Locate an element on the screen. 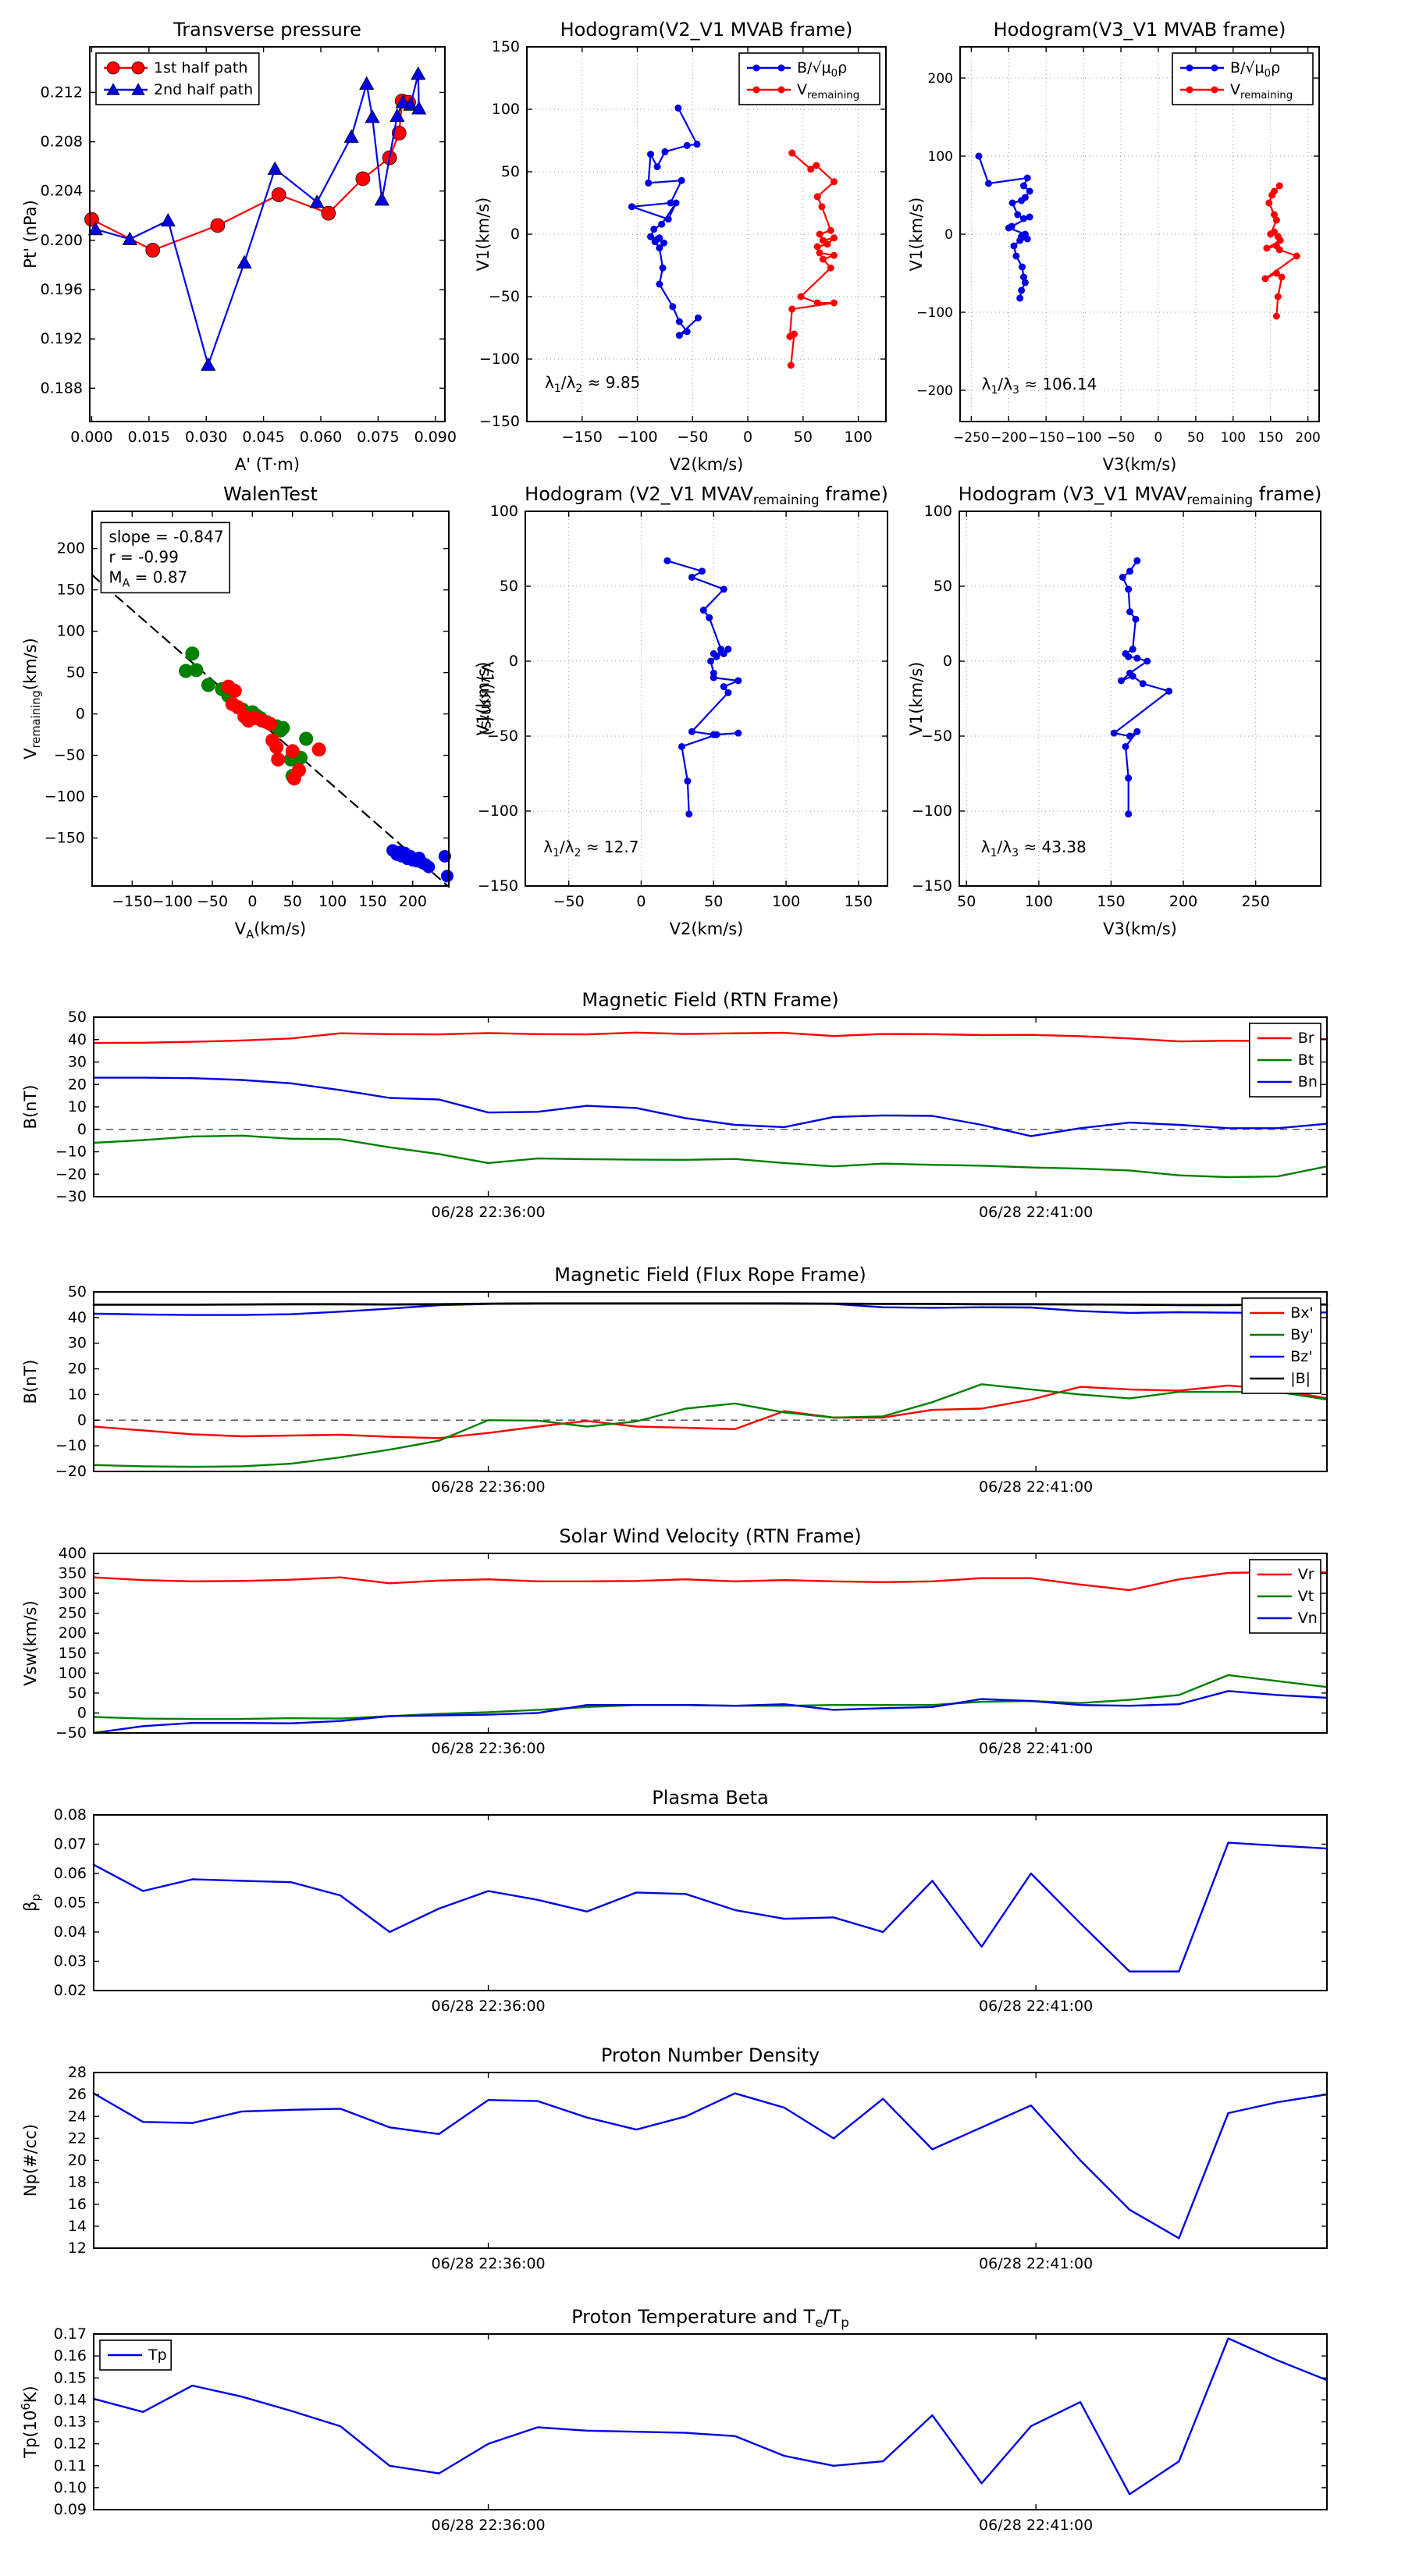 This screenshot has height=2576, width=1405. chart-title: Solar Wind Velocity (RTN Frame) is located at coordinates (710, 1536).